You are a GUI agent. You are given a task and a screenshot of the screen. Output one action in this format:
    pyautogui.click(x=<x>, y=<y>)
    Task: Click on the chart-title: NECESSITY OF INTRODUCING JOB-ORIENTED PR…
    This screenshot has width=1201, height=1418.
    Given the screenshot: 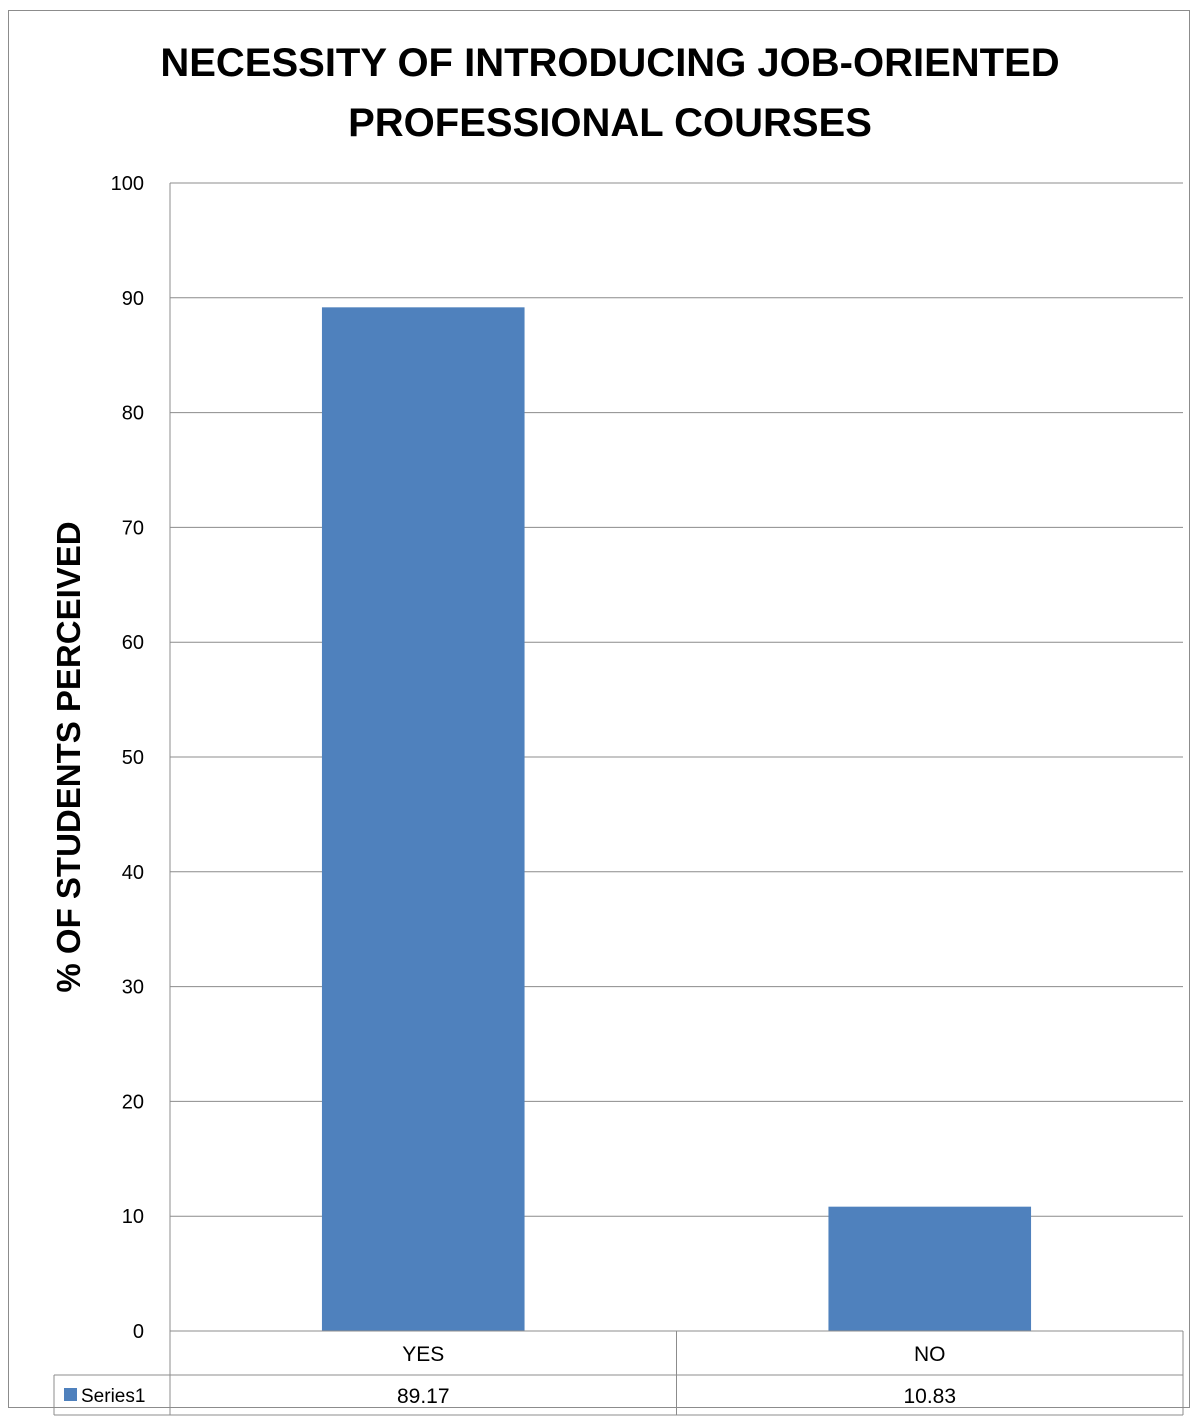 What is the action you would take?
    pyautogui.click(x=609, y=93)
    